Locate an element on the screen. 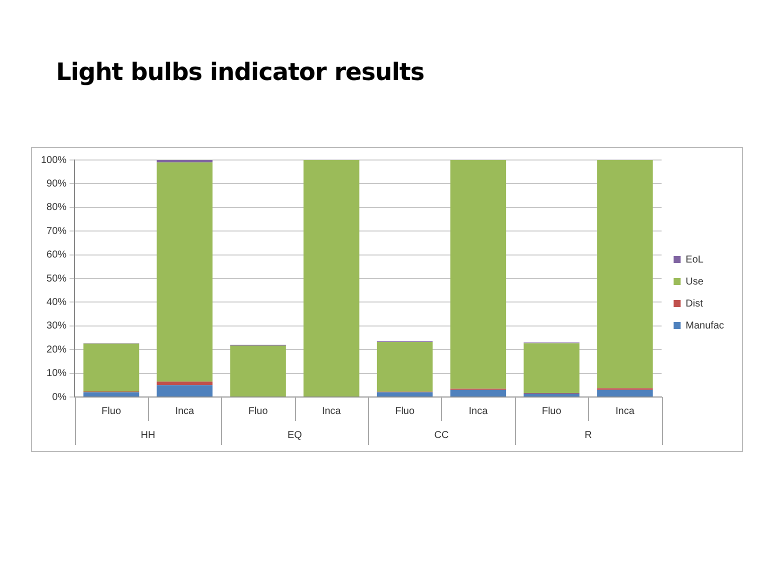 The image size is (767, 578). legend-label: Manufac is located at coordinates (705, 326).